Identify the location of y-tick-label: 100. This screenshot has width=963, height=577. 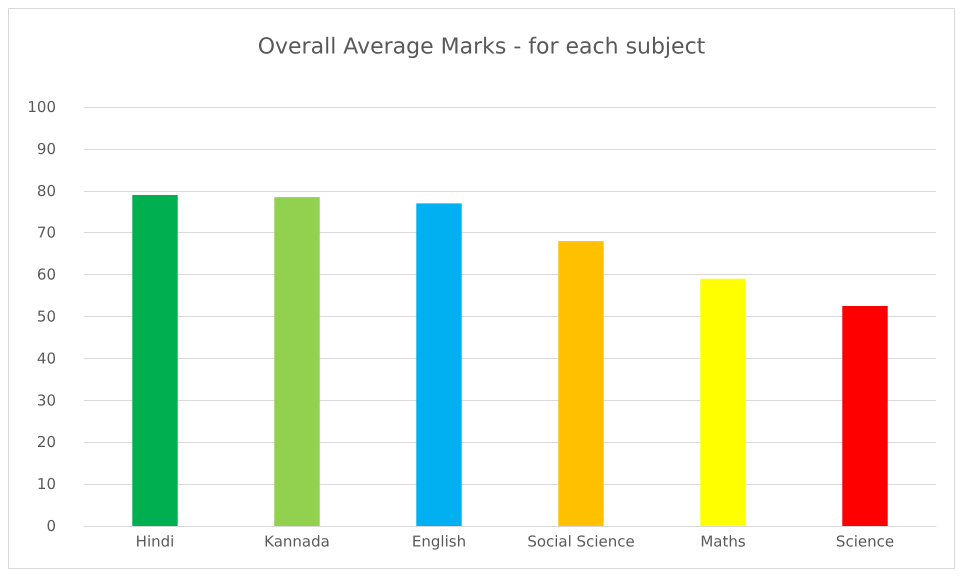
(41, 107).